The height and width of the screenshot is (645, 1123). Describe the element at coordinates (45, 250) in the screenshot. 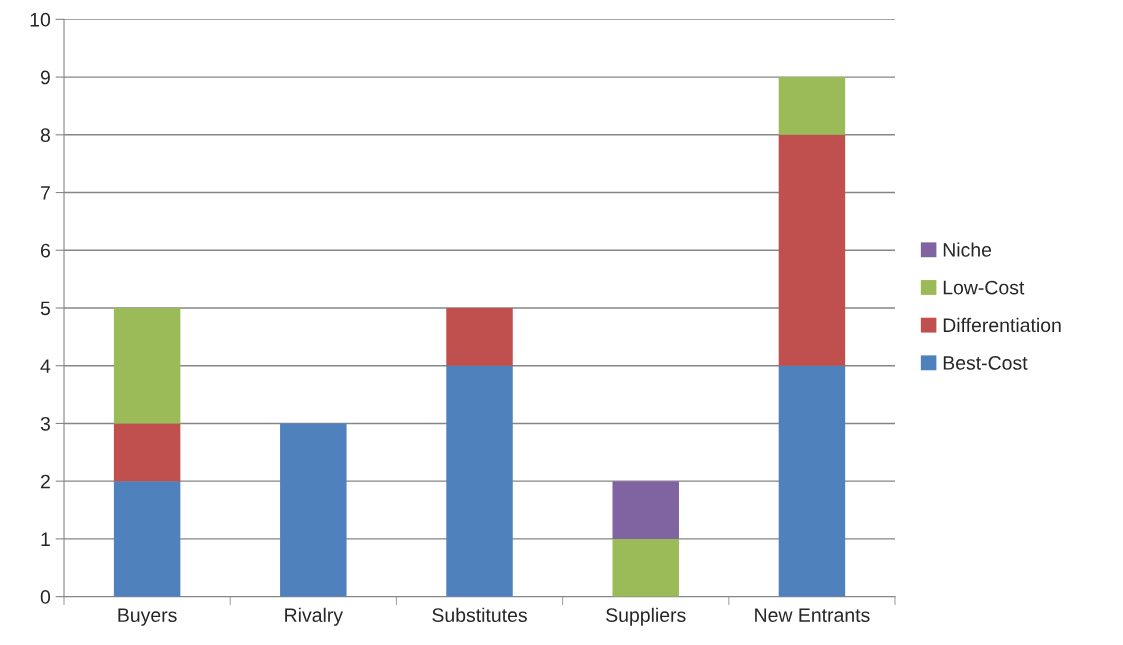

I see `y-tick-label: 6` at that location.